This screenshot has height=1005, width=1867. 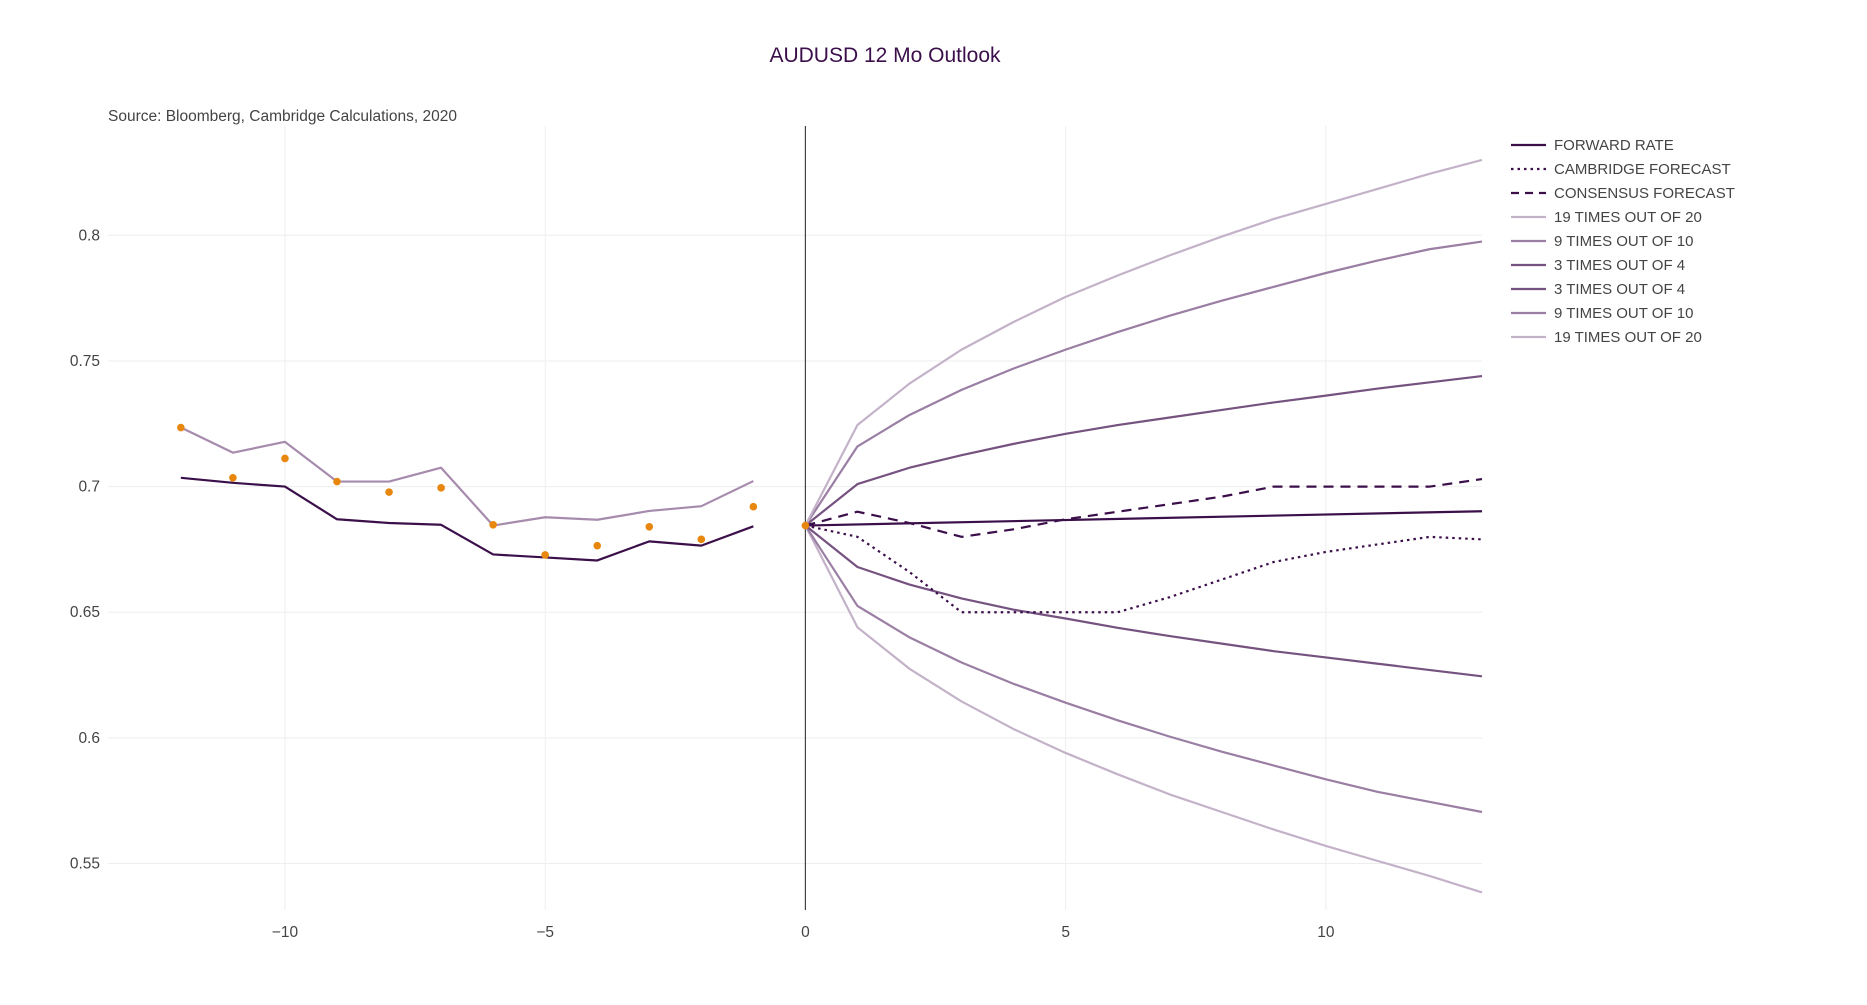 I want to click on y-tick-label: 0.55, so click(x=85, y=864).